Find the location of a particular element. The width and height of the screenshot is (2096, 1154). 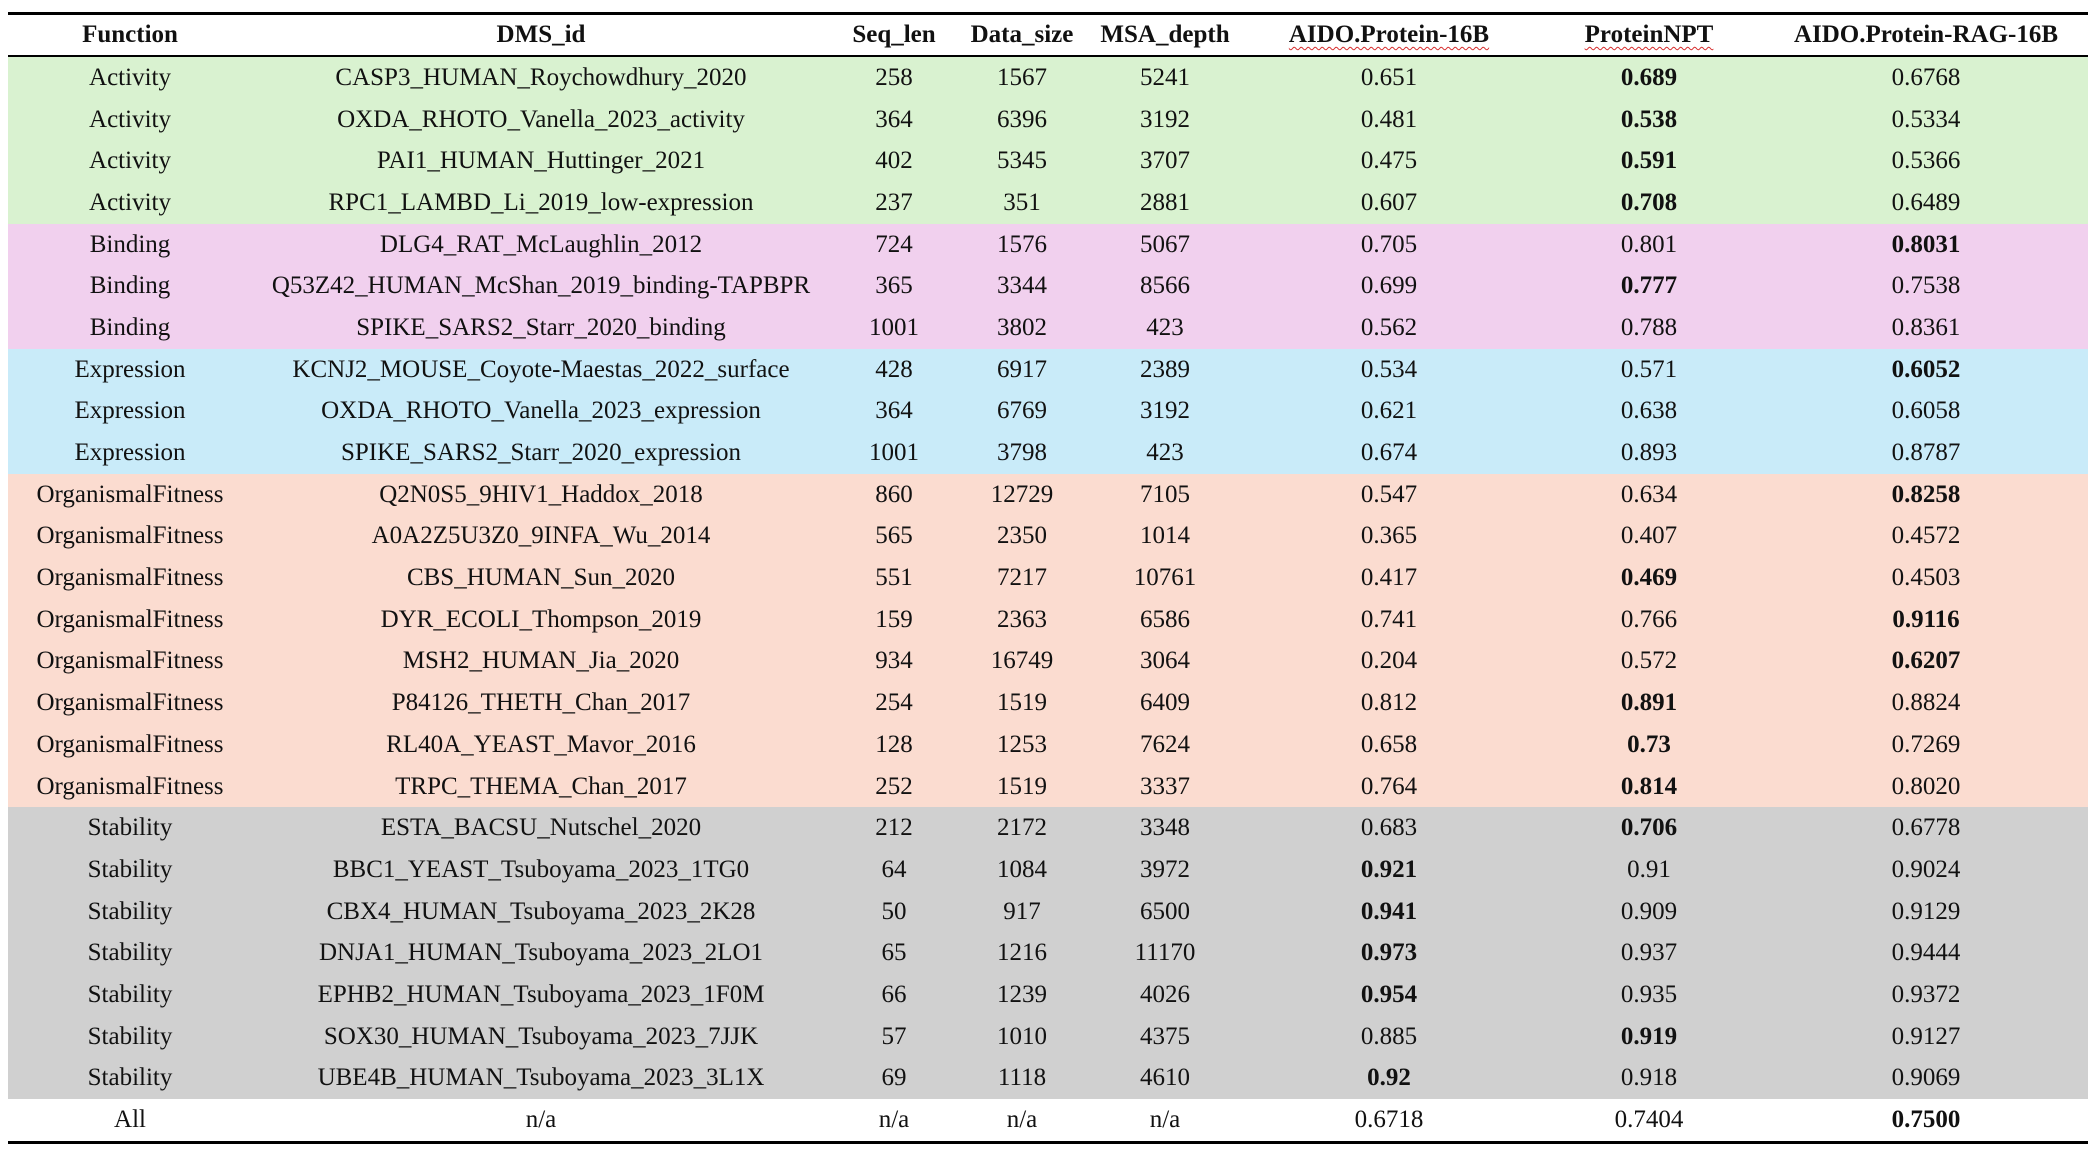

cell-data-size: 1216 is located at coordinates (1022, 953).